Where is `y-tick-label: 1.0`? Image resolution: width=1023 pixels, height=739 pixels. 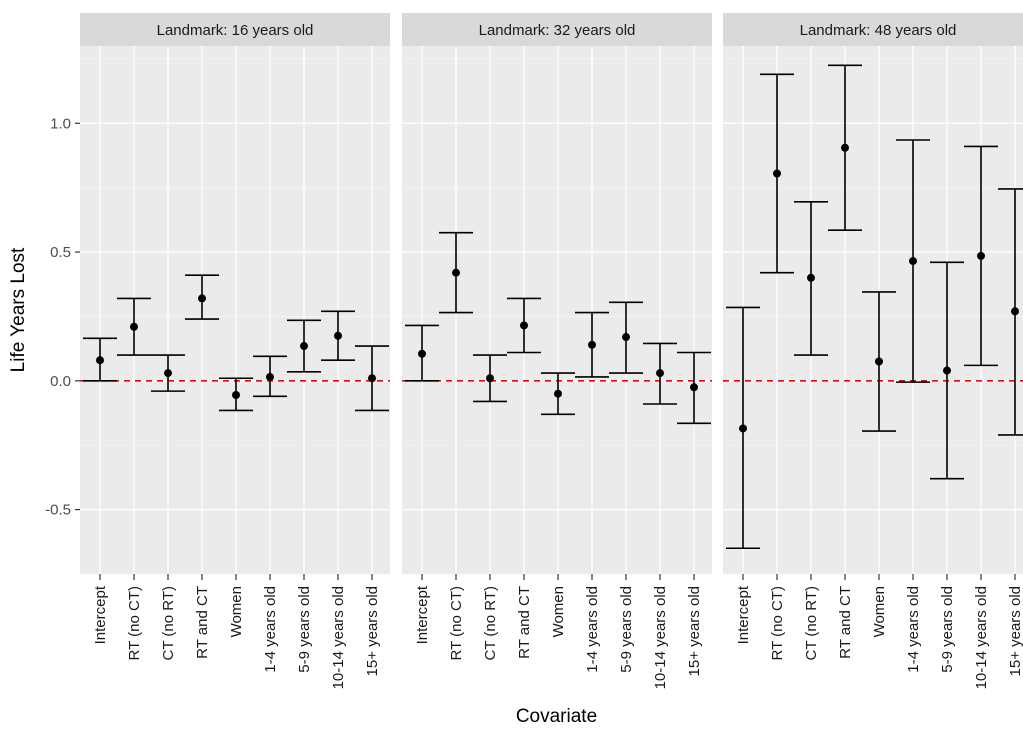 y-tick-label: 1.0 is located at coordinates (60, 123).